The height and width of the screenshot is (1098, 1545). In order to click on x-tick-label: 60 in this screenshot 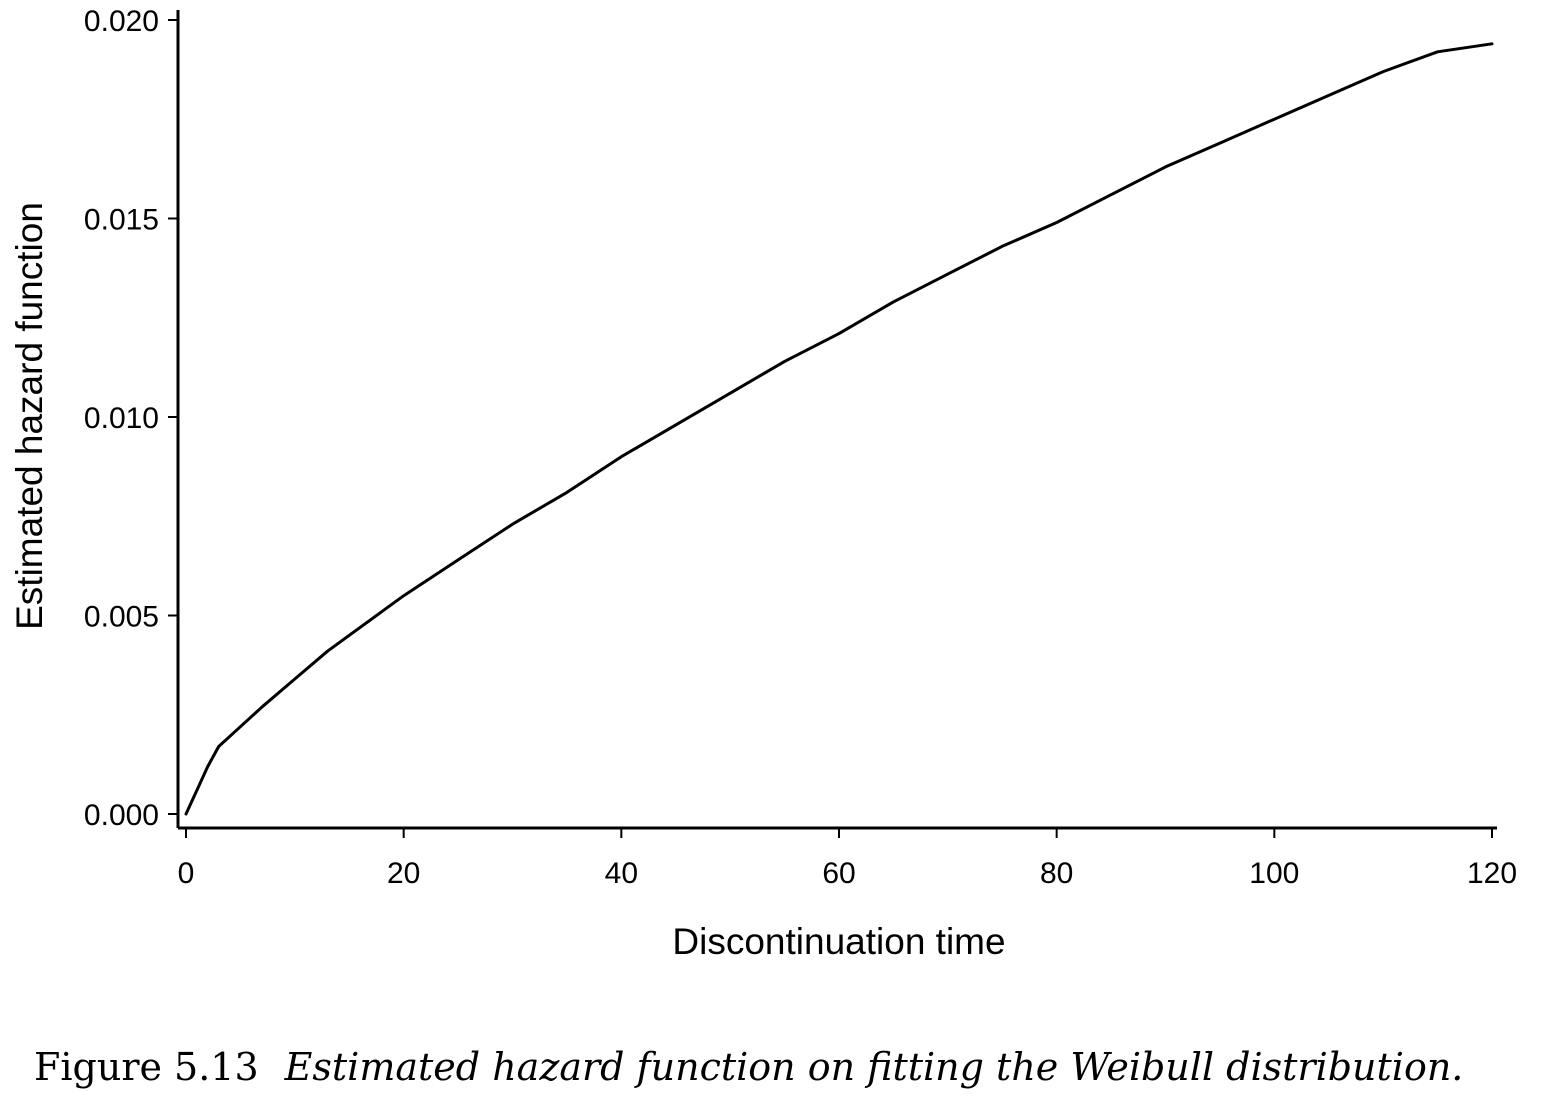, I will do `click(838, 873)`.